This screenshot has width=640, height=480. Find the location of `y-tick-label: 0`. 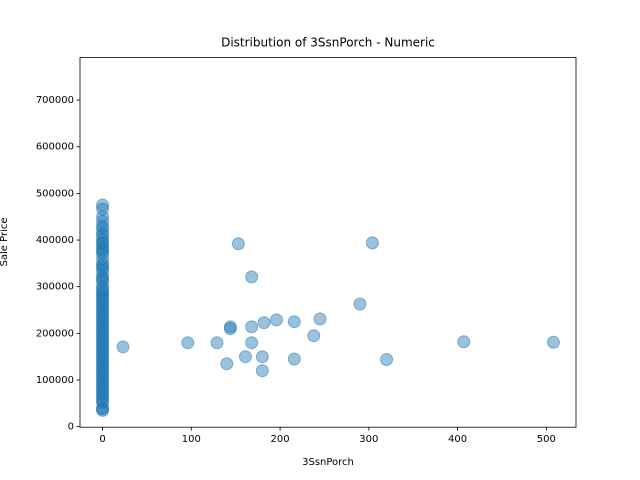

y-tick-label: 0 is located at coordinates (71, 427).